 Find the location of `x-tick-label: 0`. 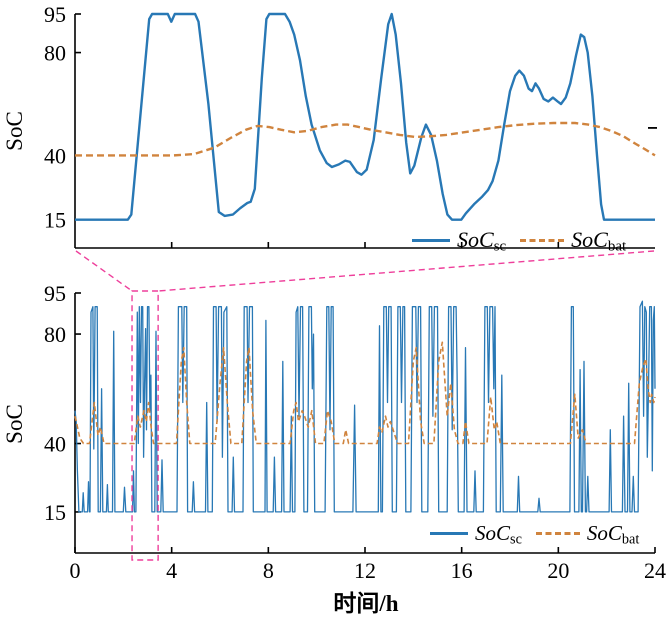

x-tick-label: 0 is located at coordinates (75, 570).